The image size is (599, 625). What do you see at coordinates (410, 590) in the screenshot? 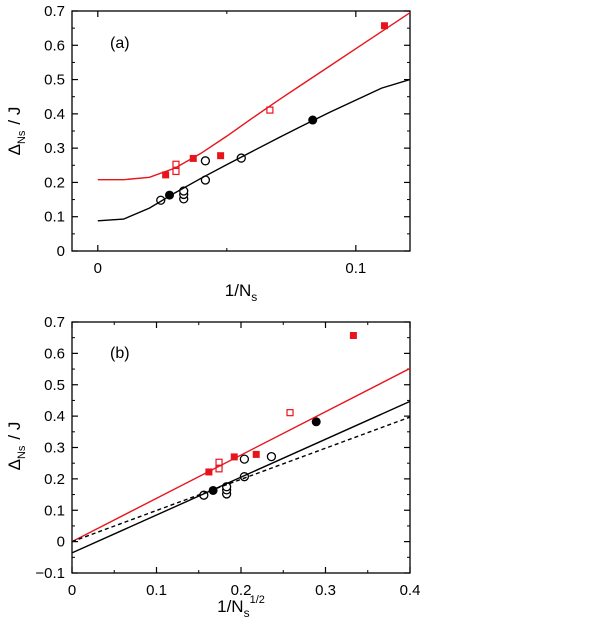
I see `x-tick-label: 0.4` at bounding box center [410, 590].